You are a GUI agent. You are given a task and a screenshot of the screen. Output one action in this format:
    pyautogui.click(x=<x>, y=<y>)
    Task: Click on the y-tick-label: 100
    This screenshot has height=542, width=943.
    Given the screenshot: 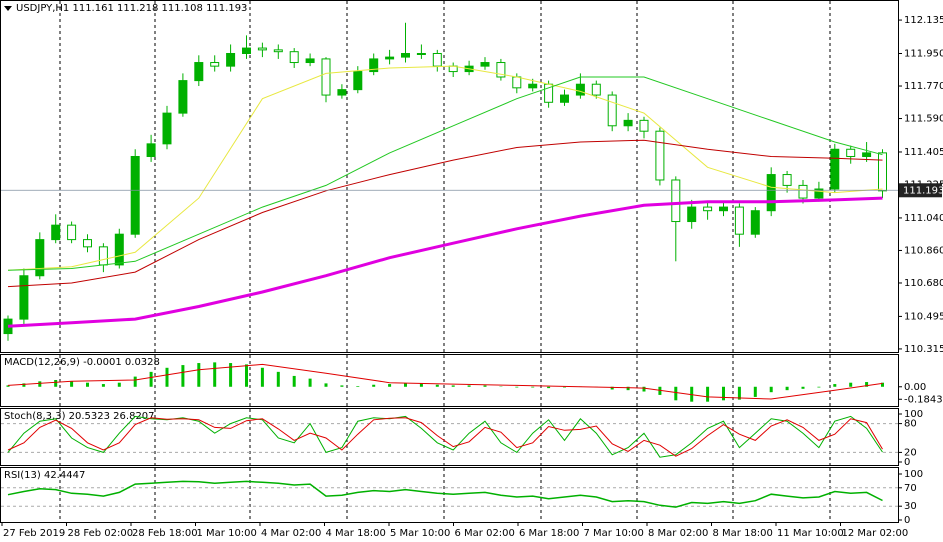 What is the action you would take?
    pyautogui.click(x=913, y=414)
    